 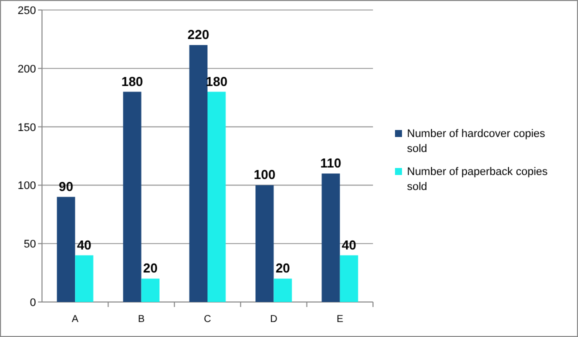 What do you see at coordinates (265, 174) in the screenshot?
I see `data-label: 100` at bounding box center [265, 174].